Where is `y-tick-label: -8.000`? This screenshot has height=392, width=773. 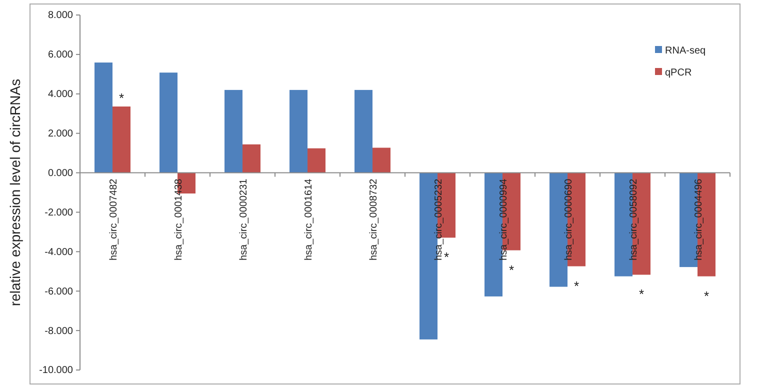 y-tick-label: -8.000 is located at coordinates (59, 331).